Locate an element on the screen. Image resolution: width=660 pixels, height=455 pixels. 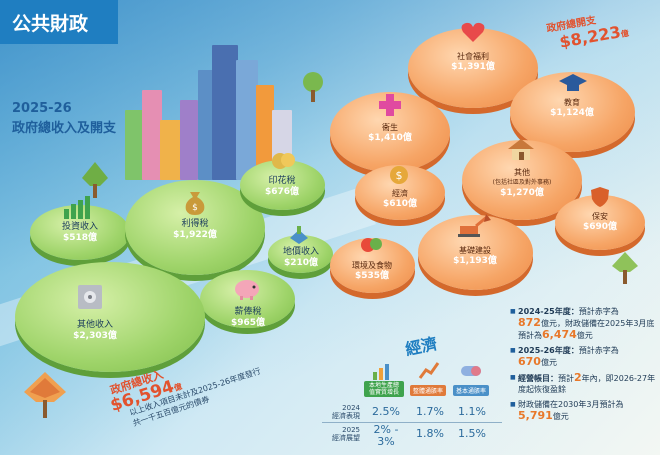
safe-icon is located at coordinates (90, 297).